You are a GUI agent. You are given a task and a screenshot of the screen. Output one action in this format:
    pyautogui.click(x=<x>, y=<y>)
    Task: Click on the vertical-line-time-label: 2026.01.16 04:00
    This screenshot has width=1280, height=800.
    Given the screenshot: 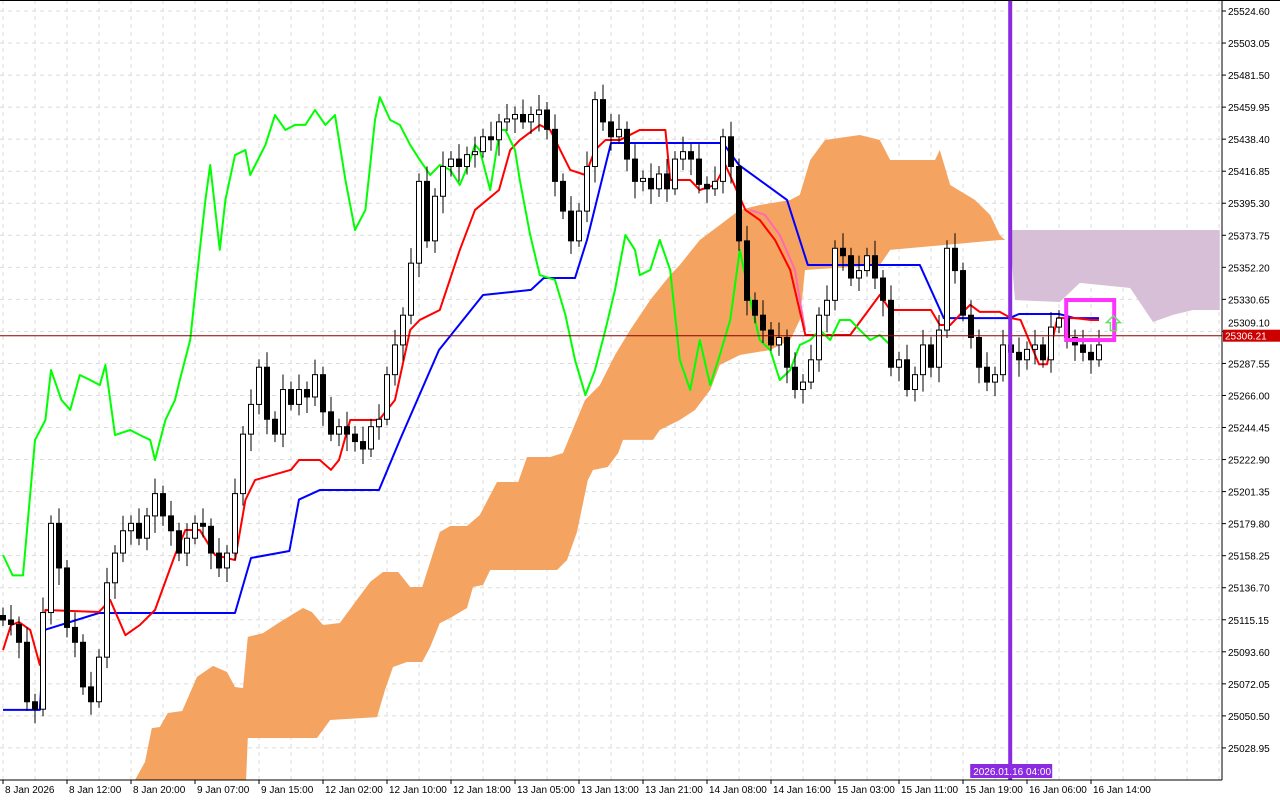 What is the action you would take?
    pyautogui.click(x=1012, y=772)
    